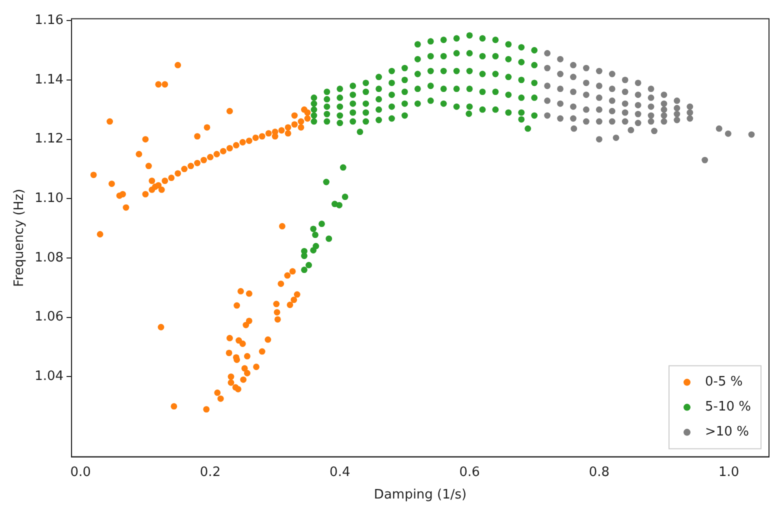  I want to click on y-tick-label: 1.12, so click(49, 139).